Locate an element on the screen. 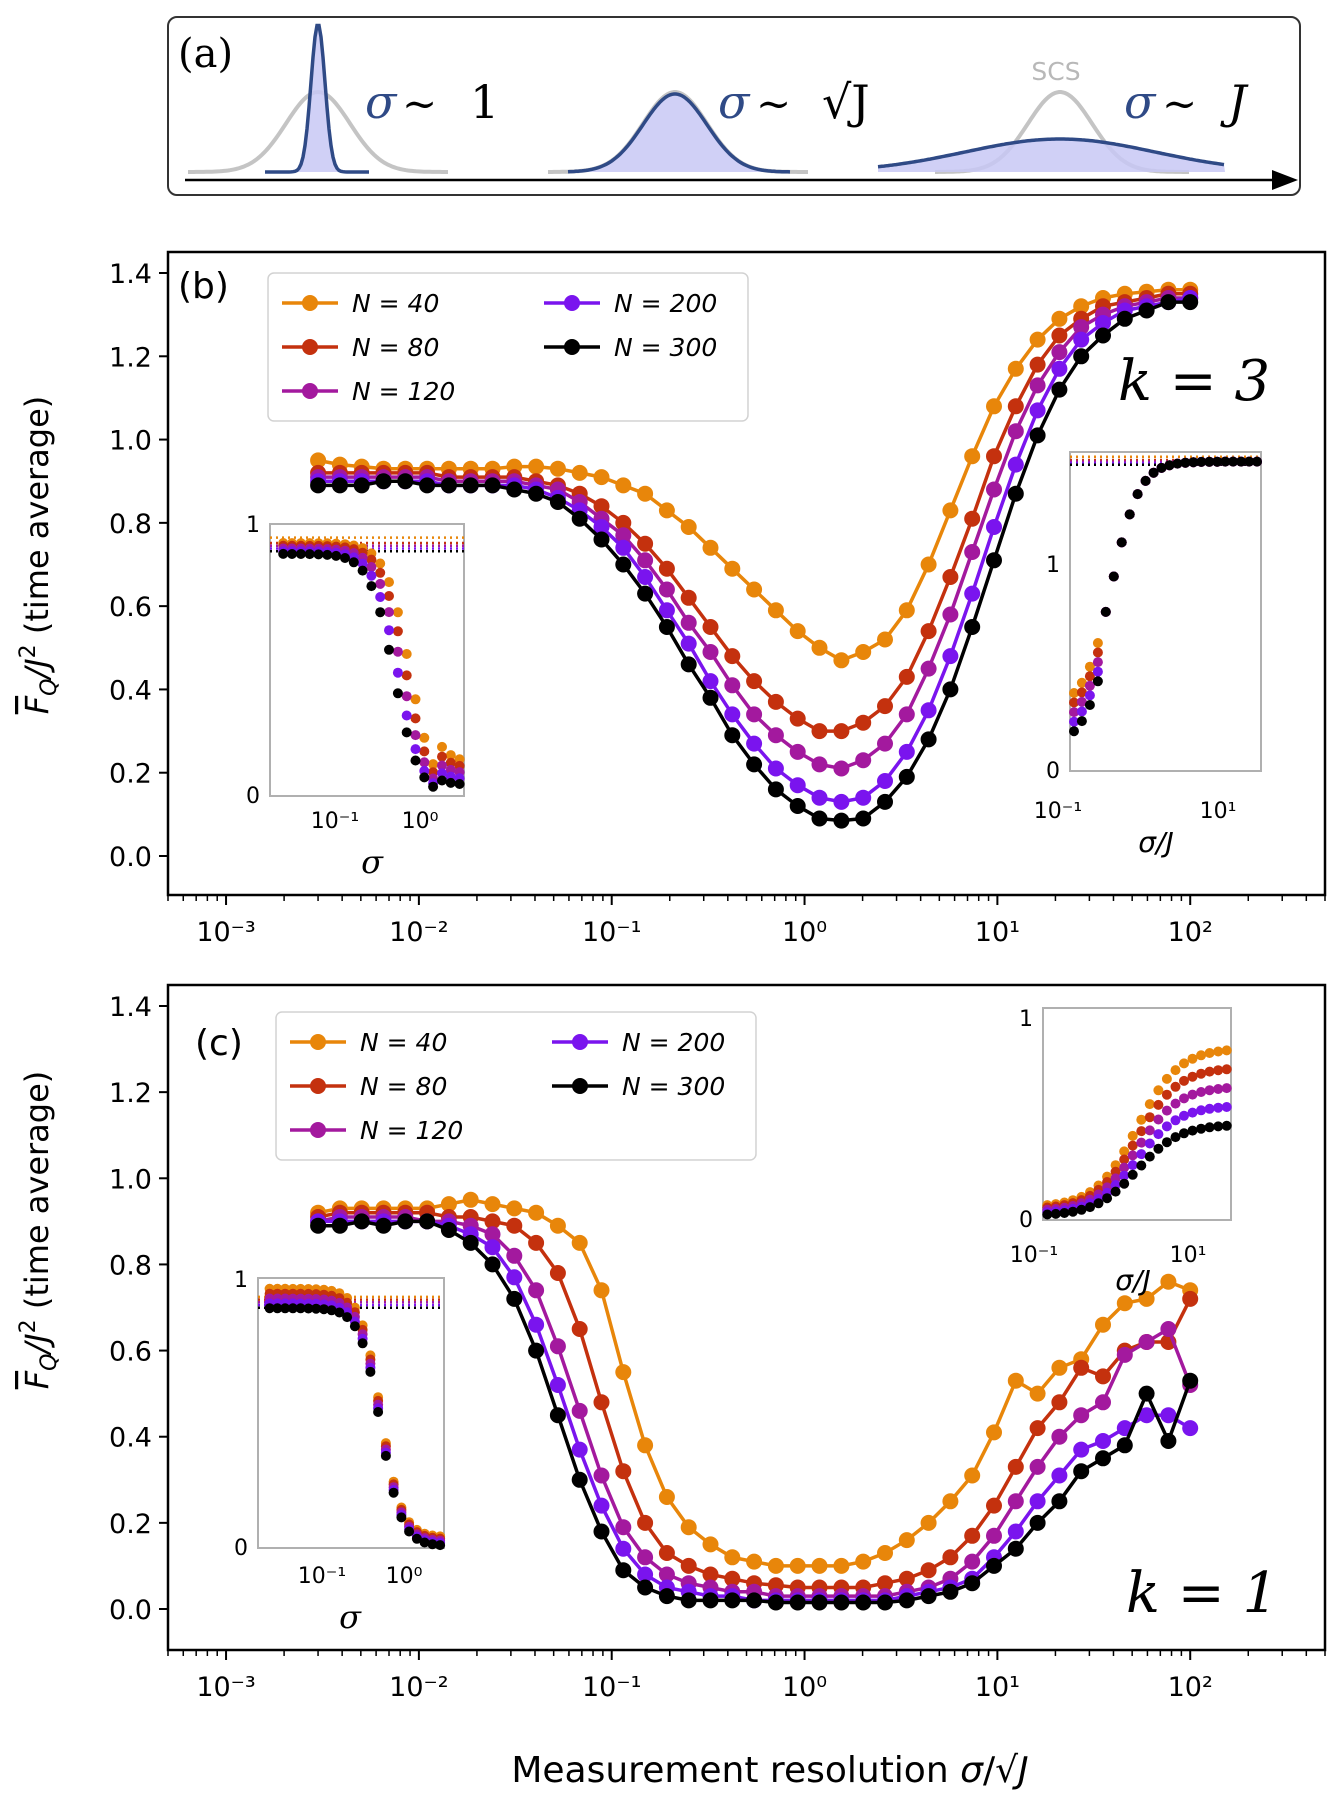  inset-c-right-xlabel: σ/J is located at coordinates (1132, 1280).